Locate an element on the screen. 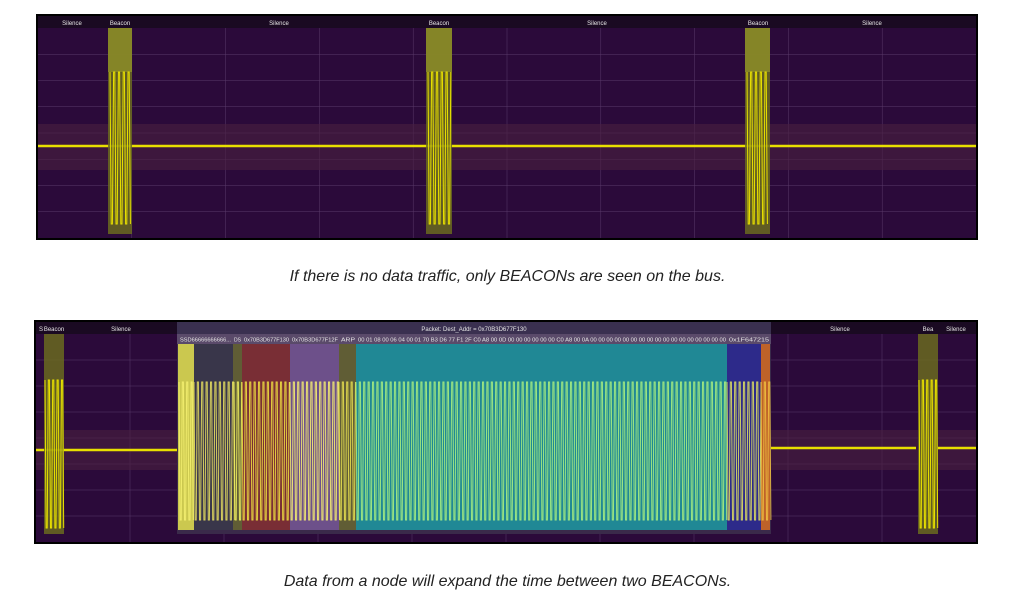  field-label: 0x70B3D677F130 is located at coordinates (266, 341).